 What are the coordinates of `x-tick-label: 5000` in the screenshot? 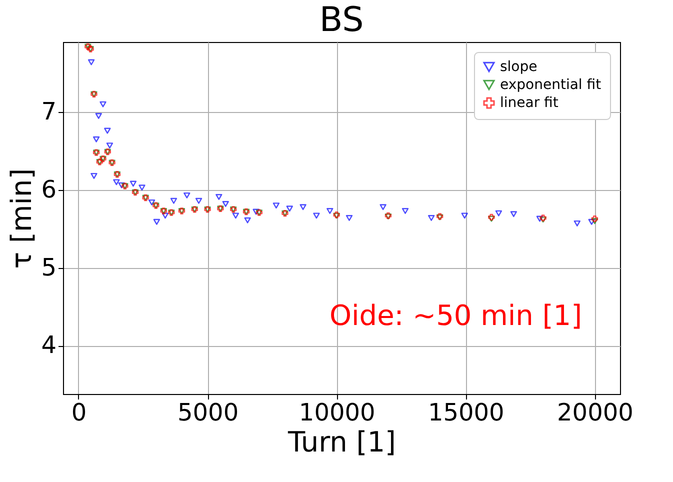 It's located at (208, 412).